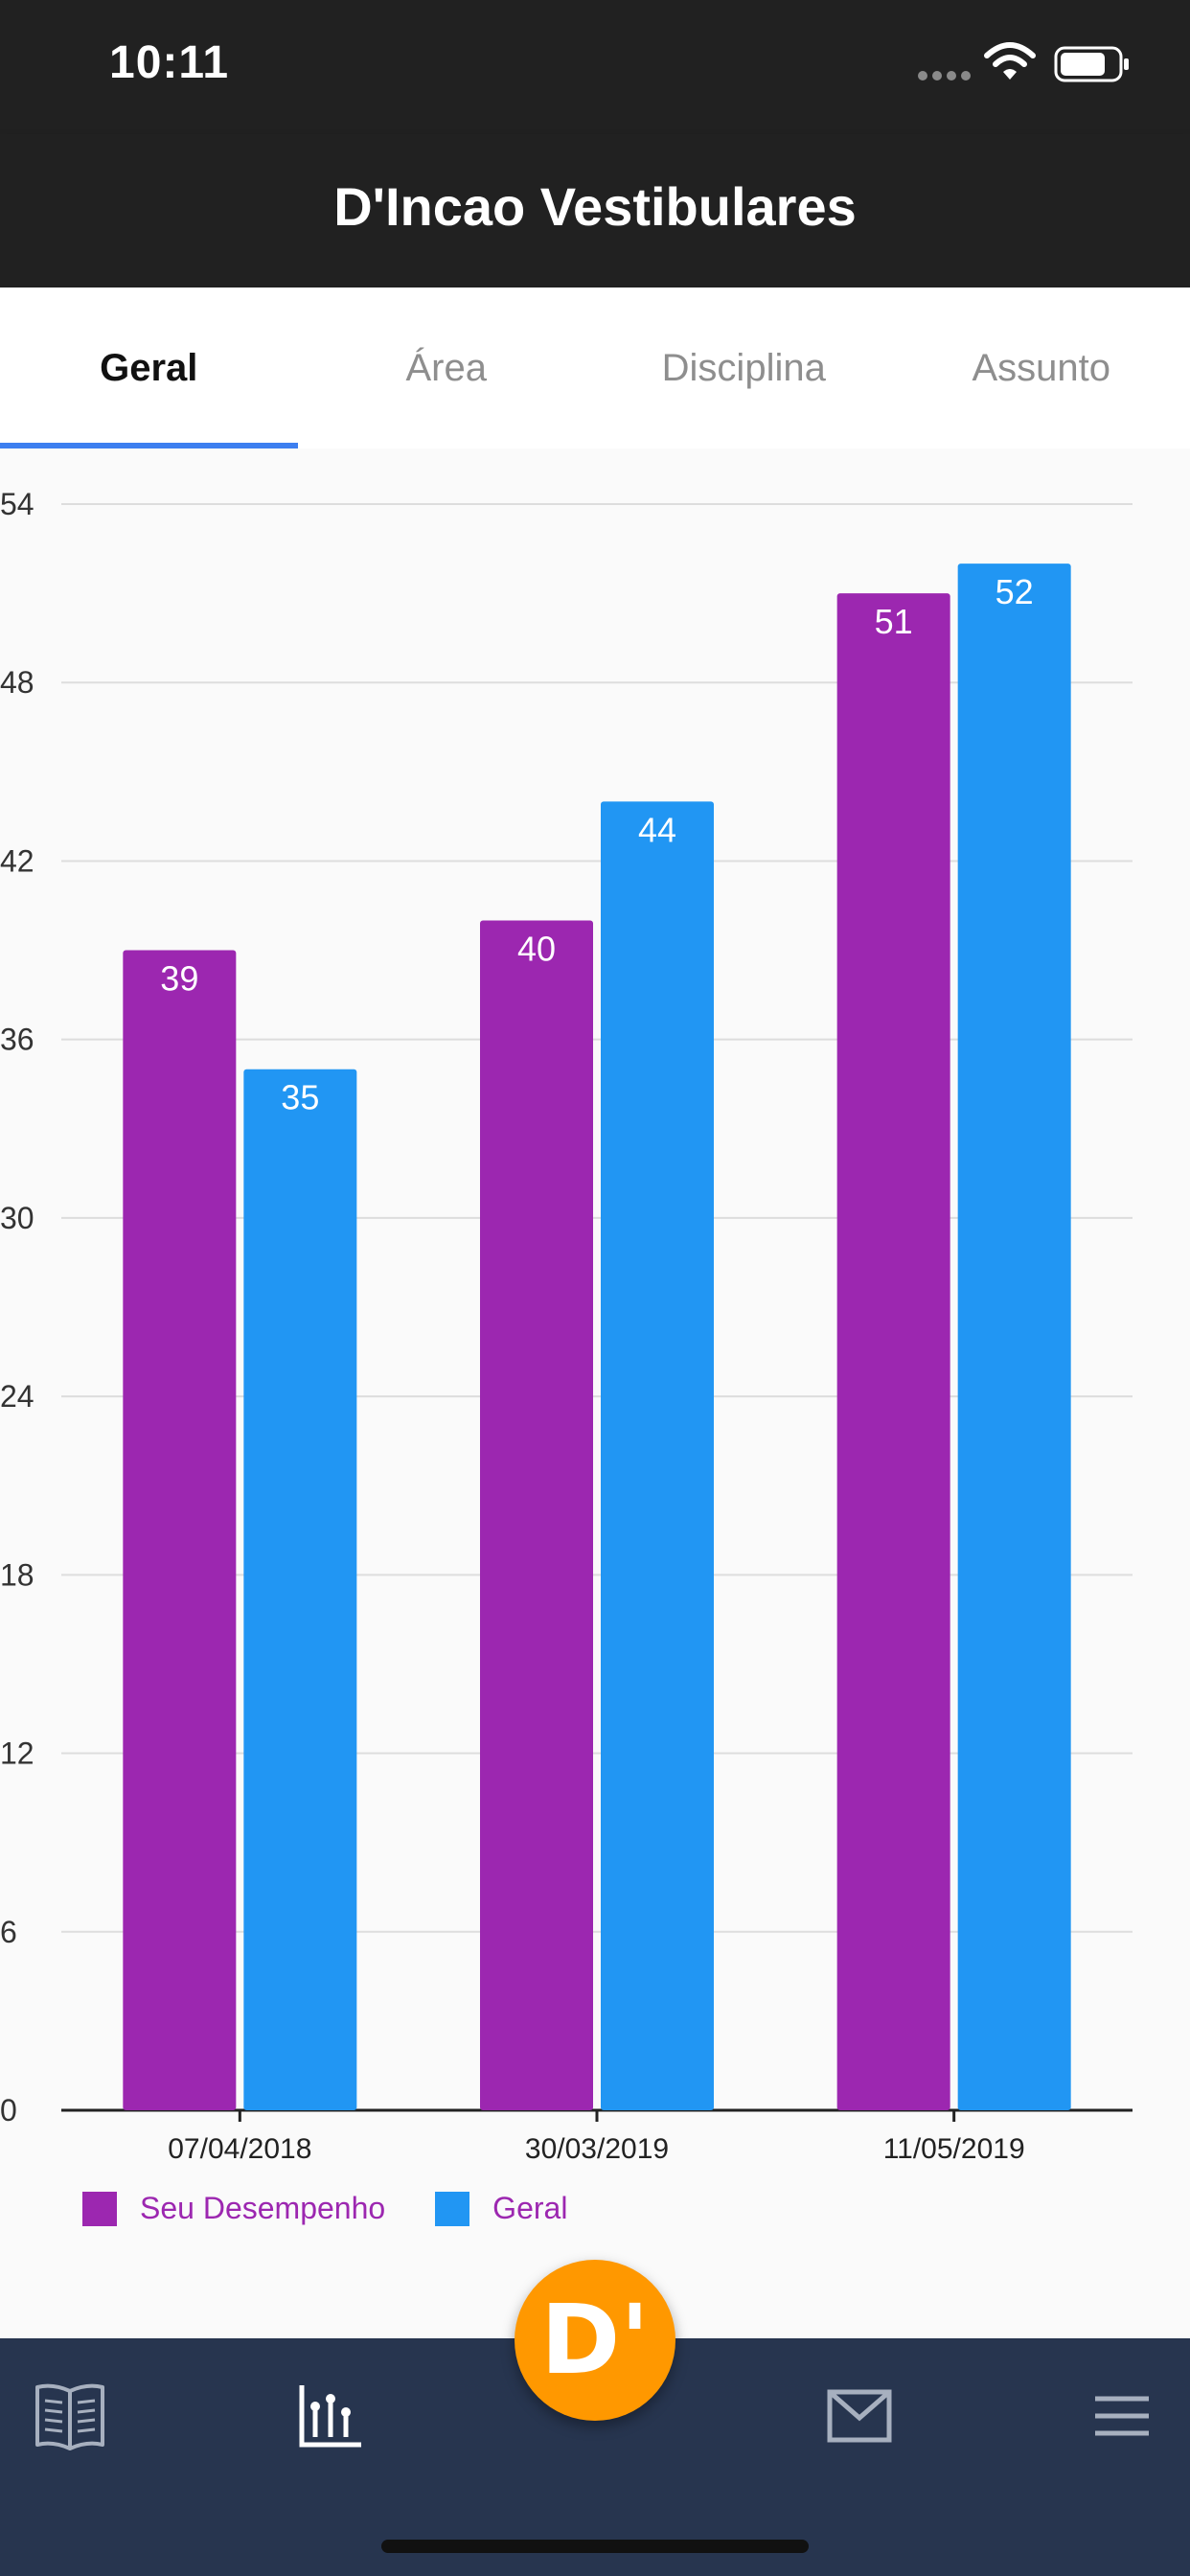 The image size is (1190, 2576). Describe the element at coordinates (8, 1932) in the screenshot. I see `y-tick-label: 6` at that location.